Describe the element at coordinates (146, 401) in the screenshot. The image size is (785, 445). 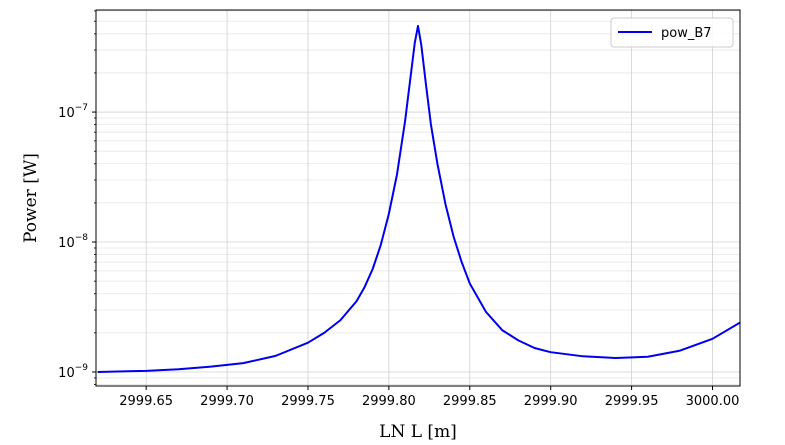
I see `x-tick-label: 2999.65` at that location.